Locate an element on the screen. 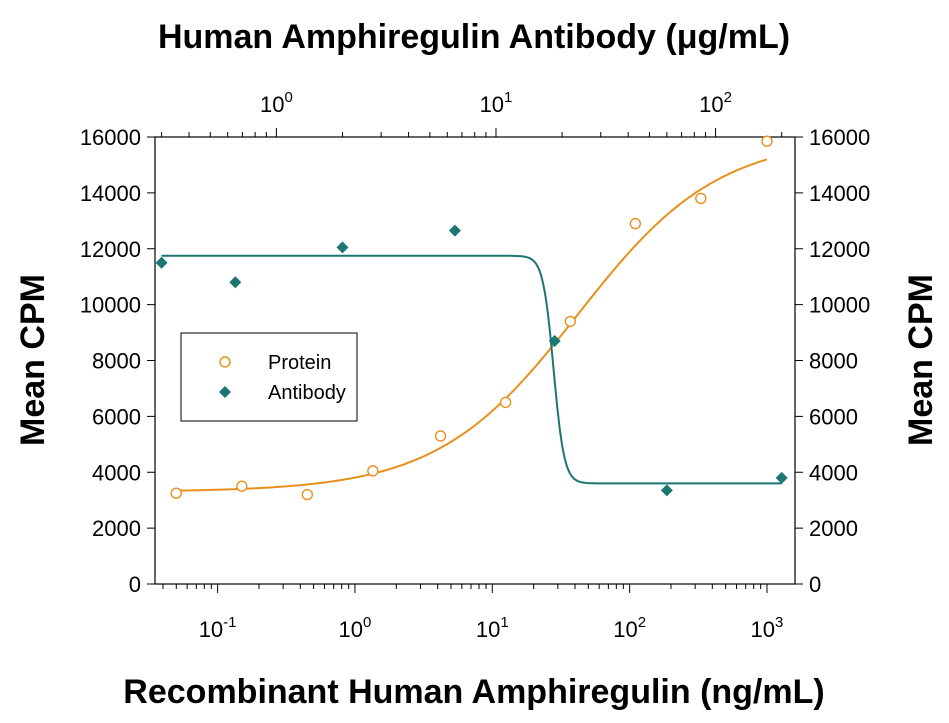 The width and height of the screenshot is (949, 723). y-tick-label-left: 0 is located at coordinates (135, 584).